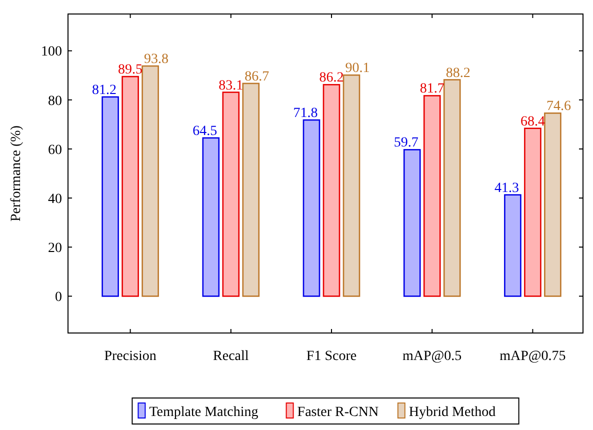  Describe the element at coordinates (357, 68) in the screenshot. I see `data-label: 90.1` at that location.